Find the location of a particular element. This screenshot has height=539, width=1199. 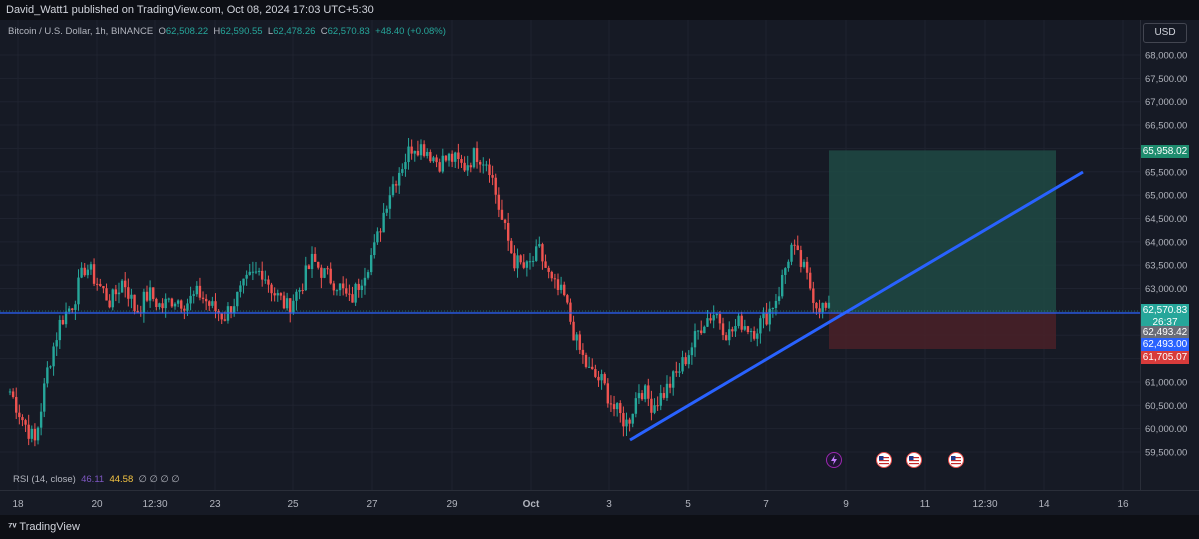

target-price-tag: 65,958.02 is located at coordinates (1165, 151).